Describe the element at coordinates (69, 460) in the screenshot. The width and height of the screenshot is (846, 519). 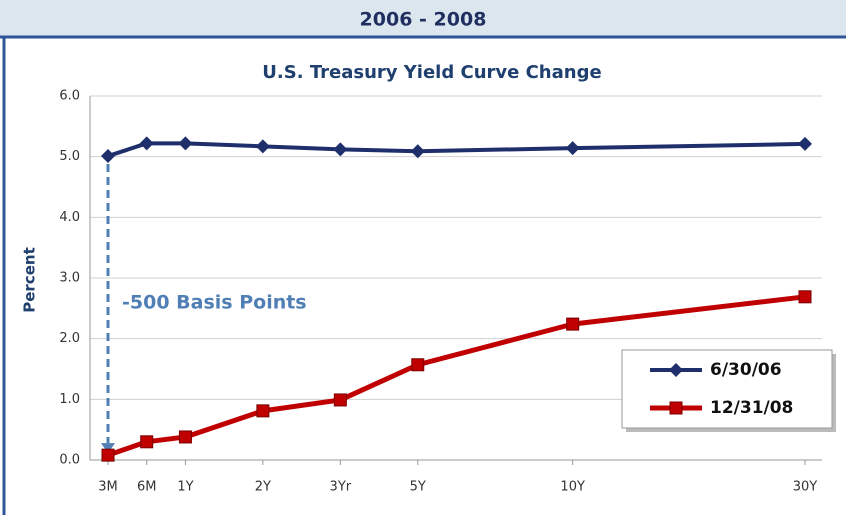
I see `y-tick-label: 0.0` at that location.